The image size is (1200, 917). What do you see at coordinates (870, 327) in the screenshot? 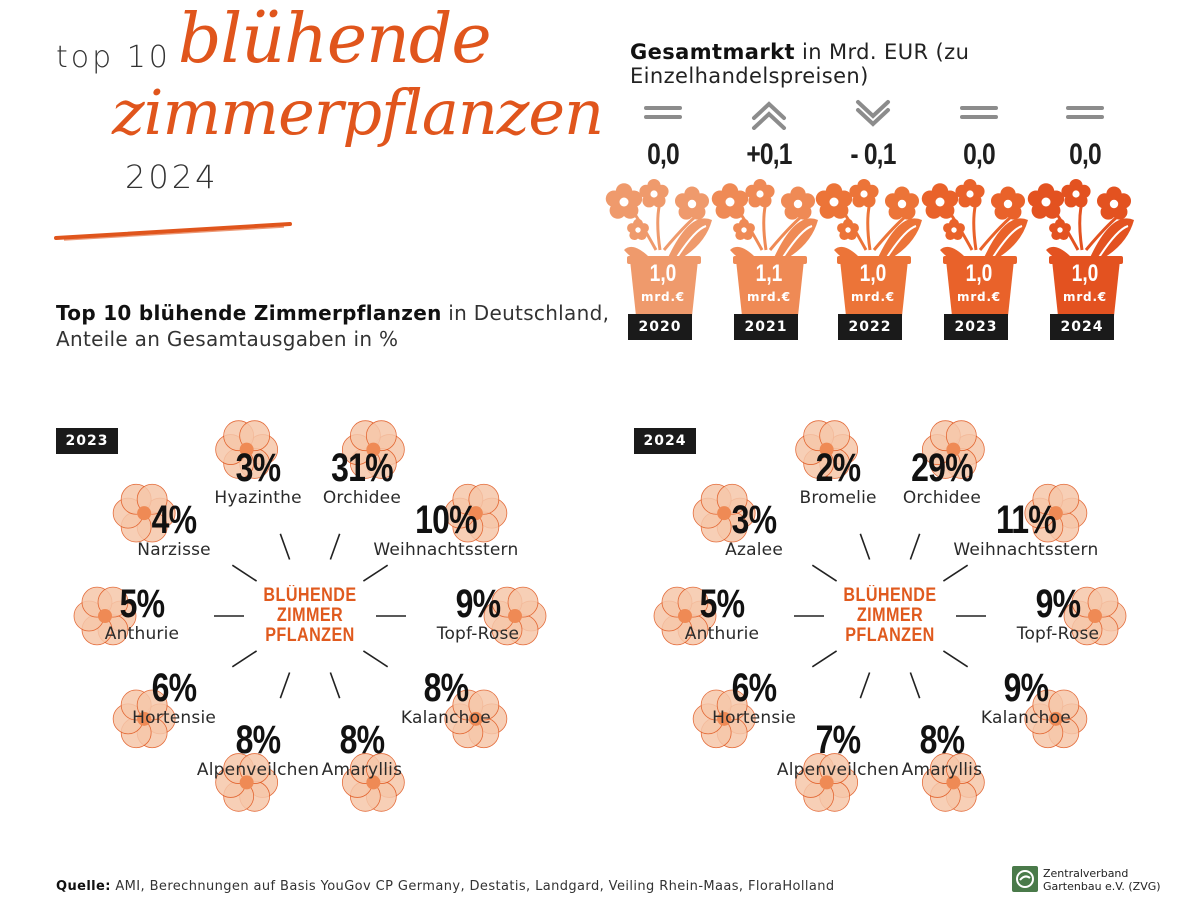
I see `market-year-badge-2022: 2022` at bounding box center [870, 327].